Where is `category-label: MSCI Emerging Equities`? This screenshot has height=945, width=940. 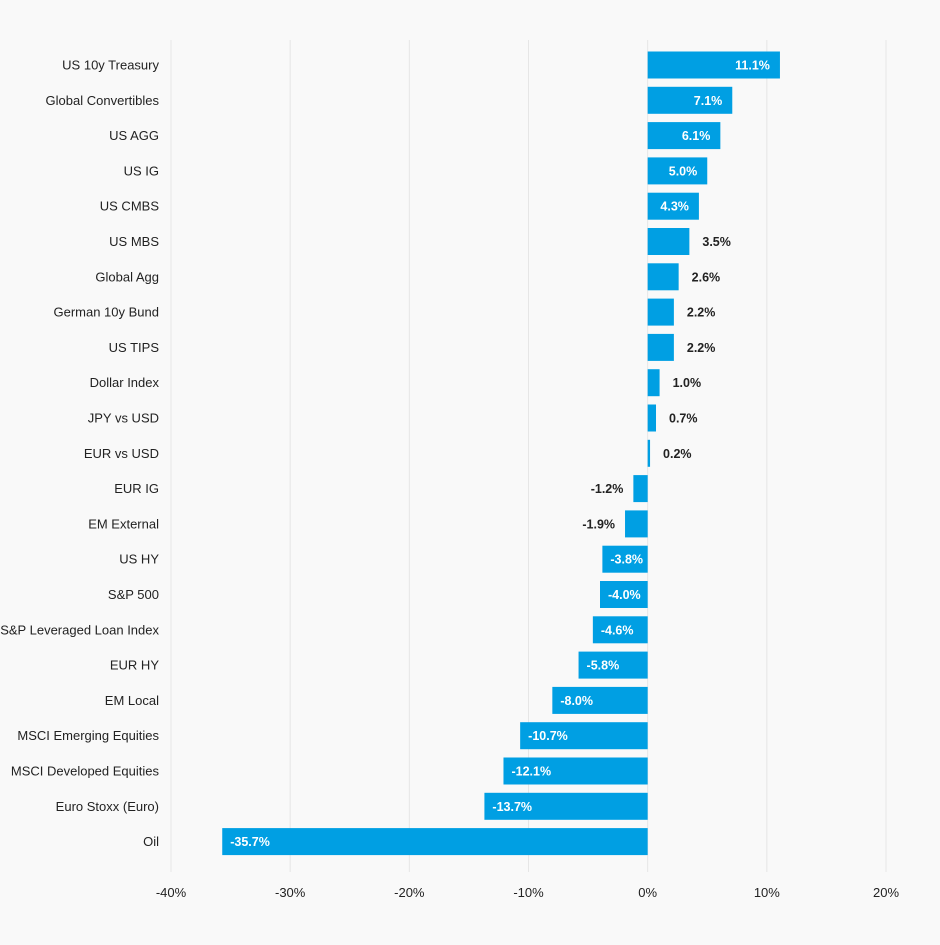 category-label: MSCI Emerging Equities is located at coordinates (88, 735).